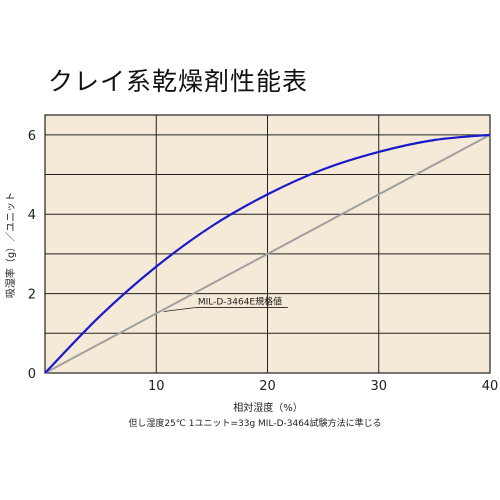  What do you see at coordinates (254, 423) in the screenshot?
I see `footnote: 但し湿度25℃ 1ユニット=33g MIL-D-3464試験方法に準じる` at bounding box center [254, 423].